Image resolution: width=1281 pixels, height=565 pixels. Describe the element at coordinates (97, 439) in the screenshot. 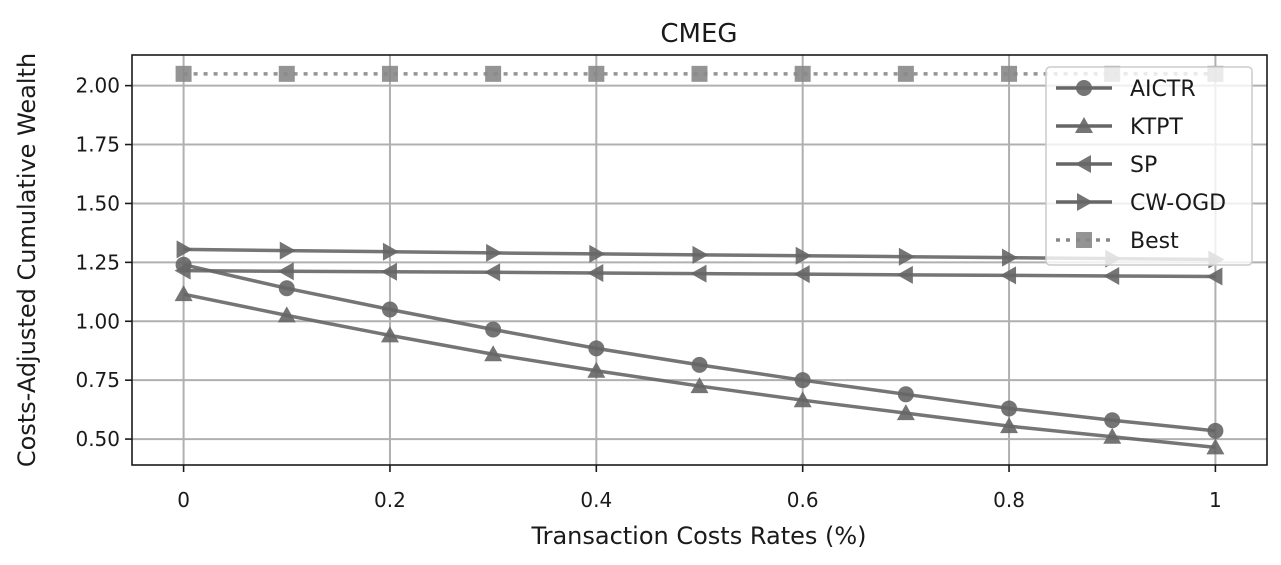

I see `y-tick-label: 0.50` at that location.